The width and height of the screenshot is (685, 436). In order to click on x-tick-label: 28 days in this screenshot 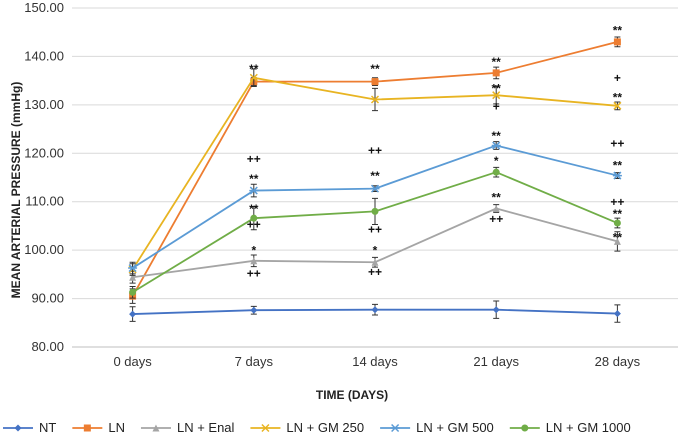, I will do `click(618, 361)`.